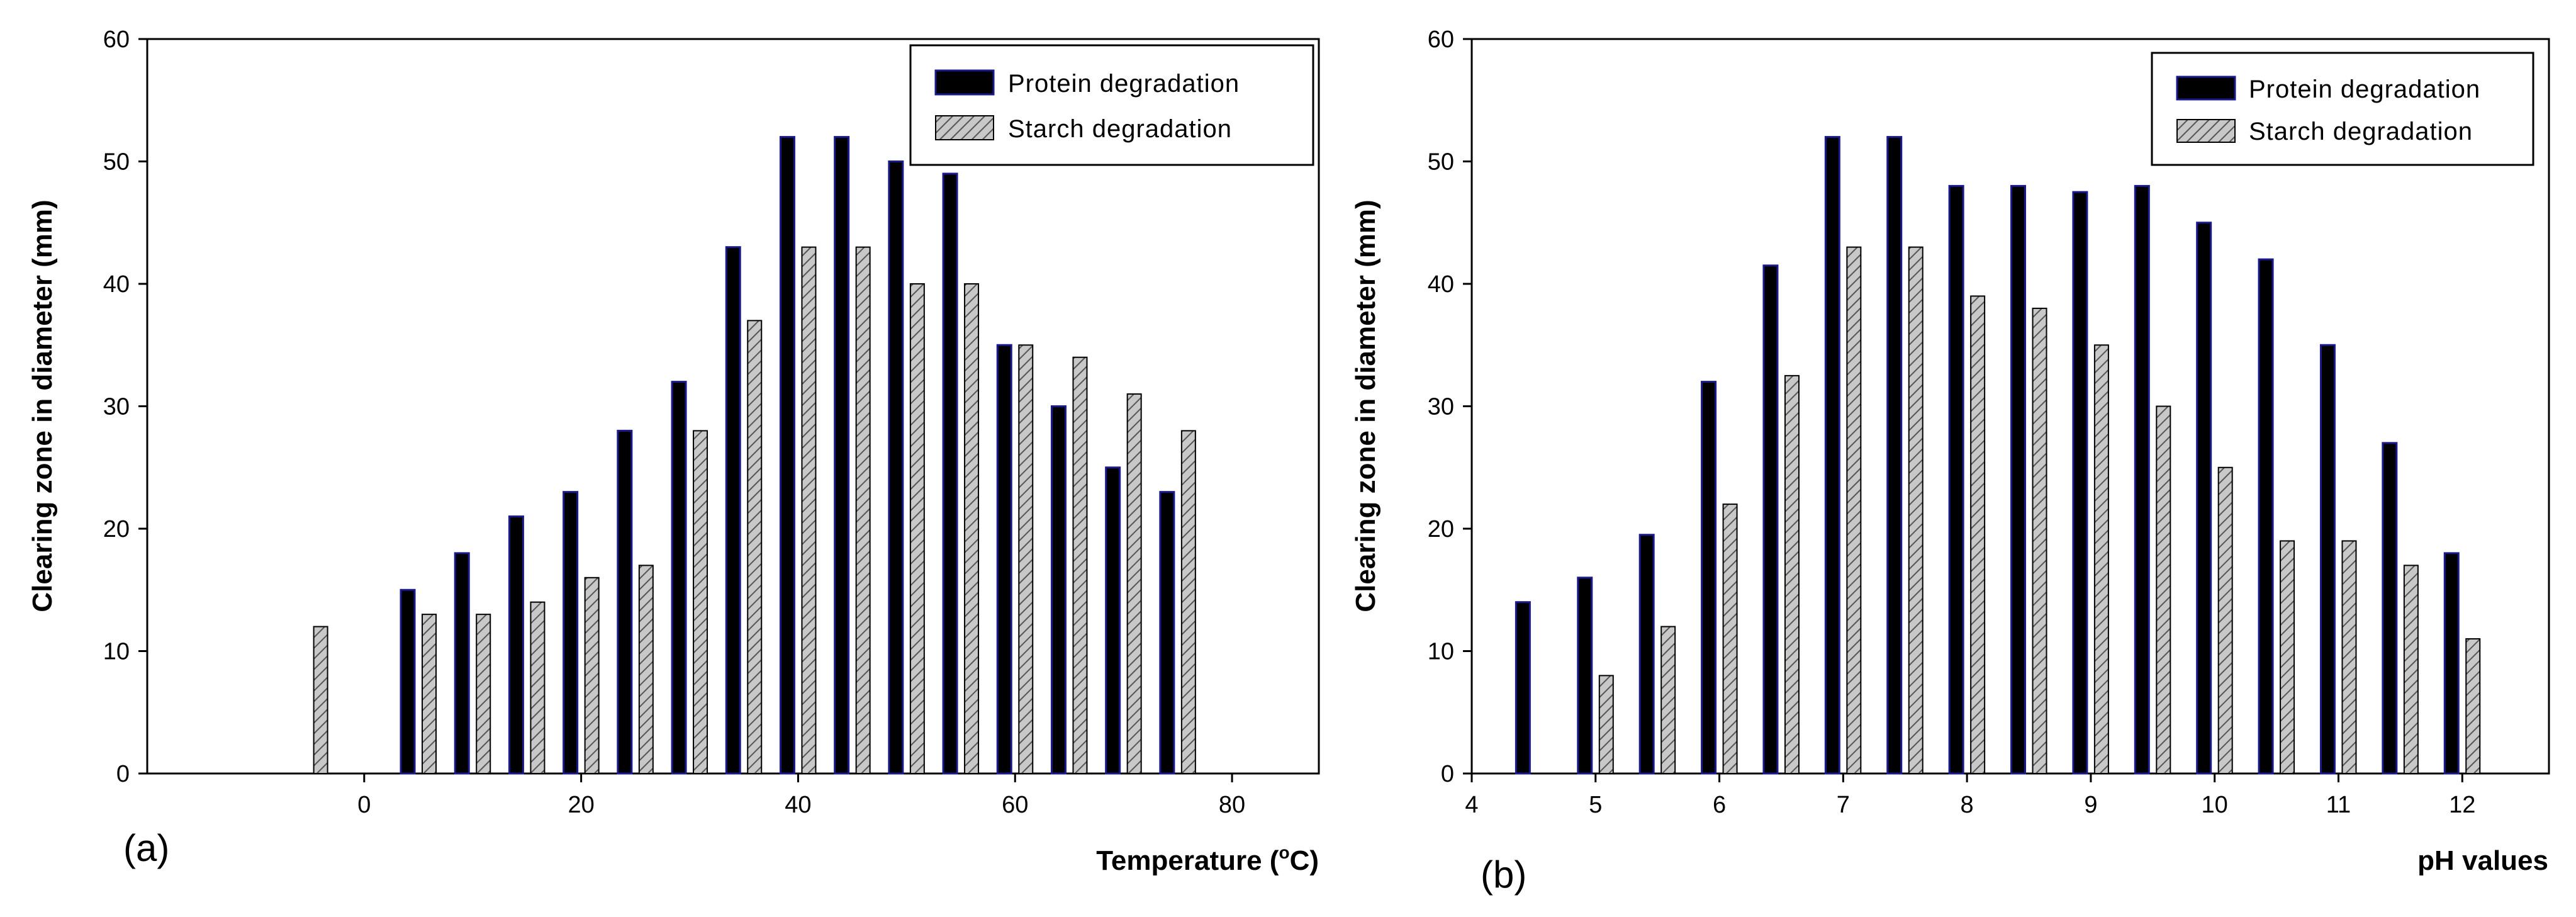 The height and width of the screenshot is (917, 2576). I want to click on chart-b-y-tick-label: 60, so click(1441, 39).